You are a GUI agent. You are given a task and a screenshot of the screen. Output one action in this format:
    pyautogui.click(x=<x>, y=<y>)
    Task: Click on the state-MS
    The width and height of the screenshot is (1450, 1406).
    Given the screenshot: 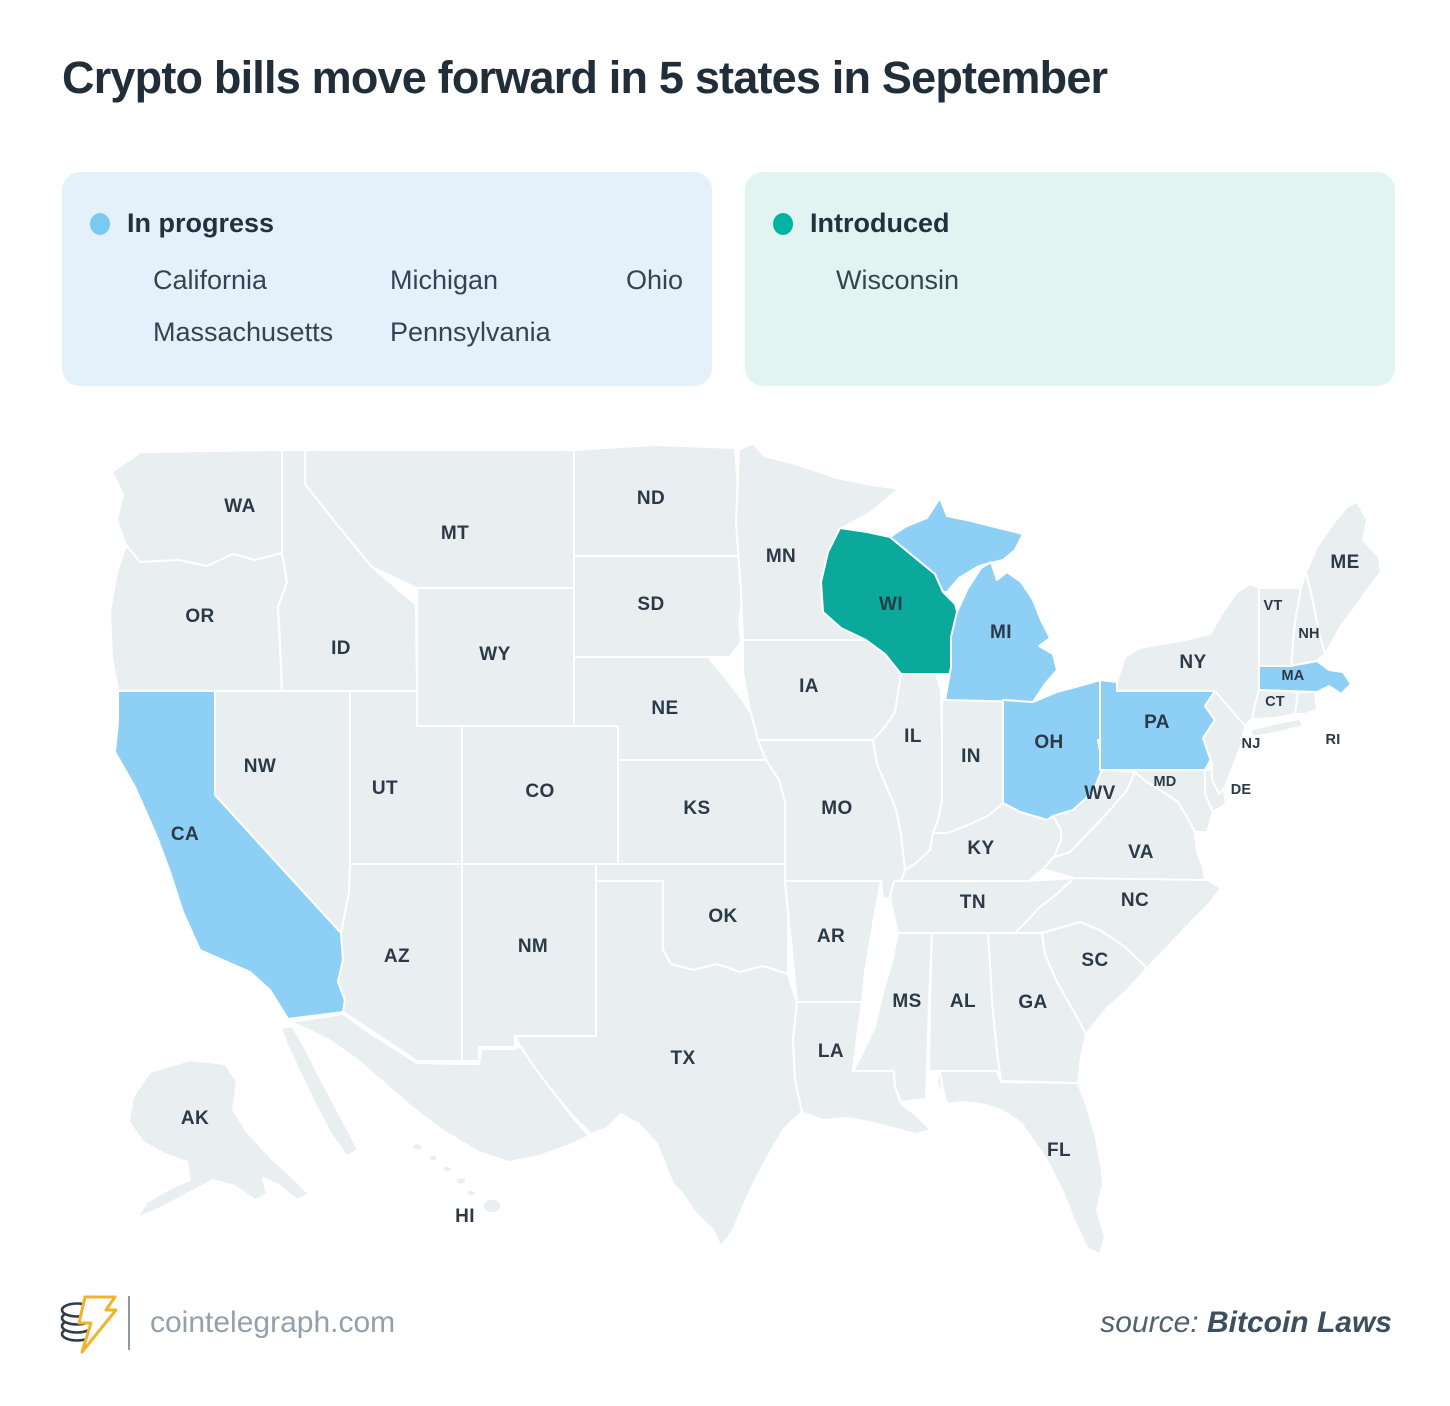 What is the action you would take?
    pyautogui.click(x=892, y=1017)
    